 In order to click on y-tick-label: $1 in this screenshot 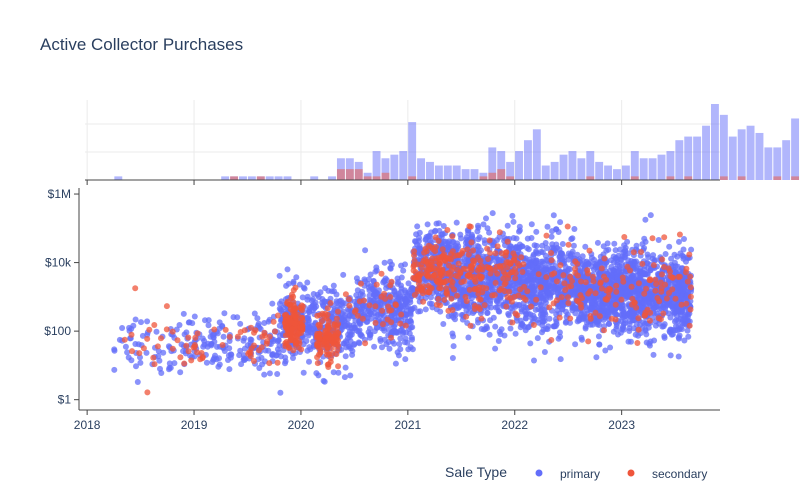, I will do `click(65, 400)`.